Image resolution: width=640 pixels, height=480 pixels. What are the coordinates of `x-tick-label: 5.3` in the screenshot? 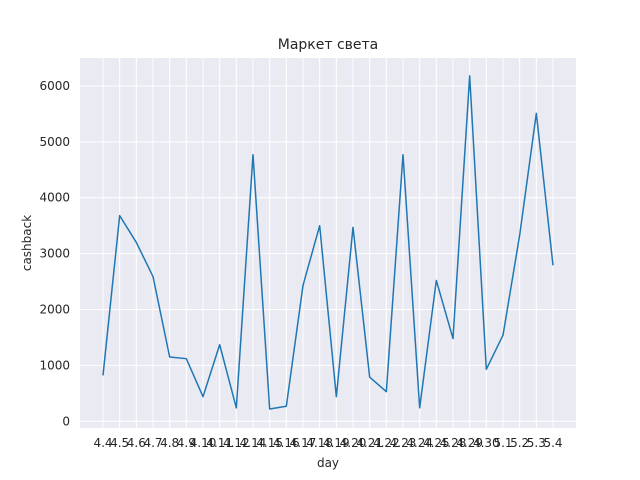 It's located at (536, 443).